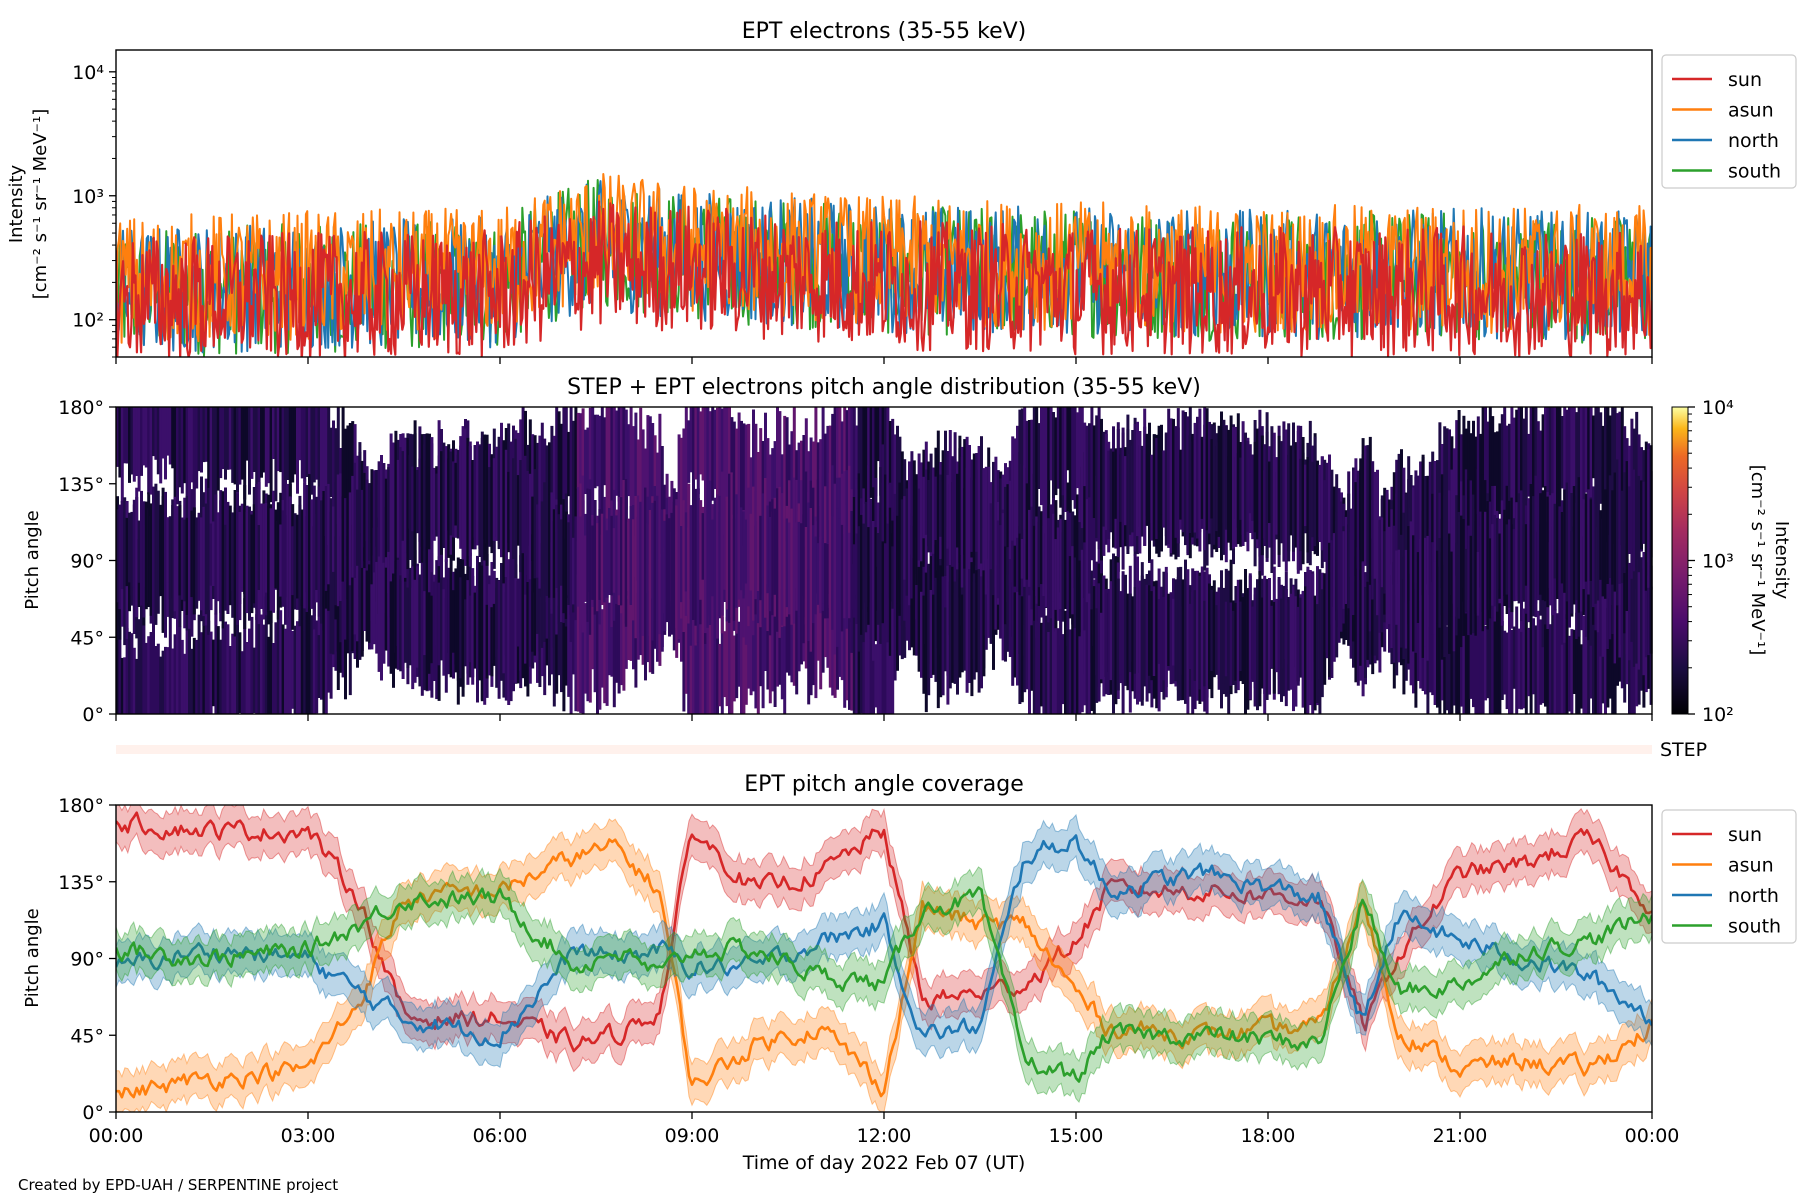  What do you see at coordinates (40, 204) in the screenshot?
I see `intensity-ylabel-line2: [cm⁻² s⁻¹ sr⁻¹ MeV⁻¹]` at bounding box center [40, 204].